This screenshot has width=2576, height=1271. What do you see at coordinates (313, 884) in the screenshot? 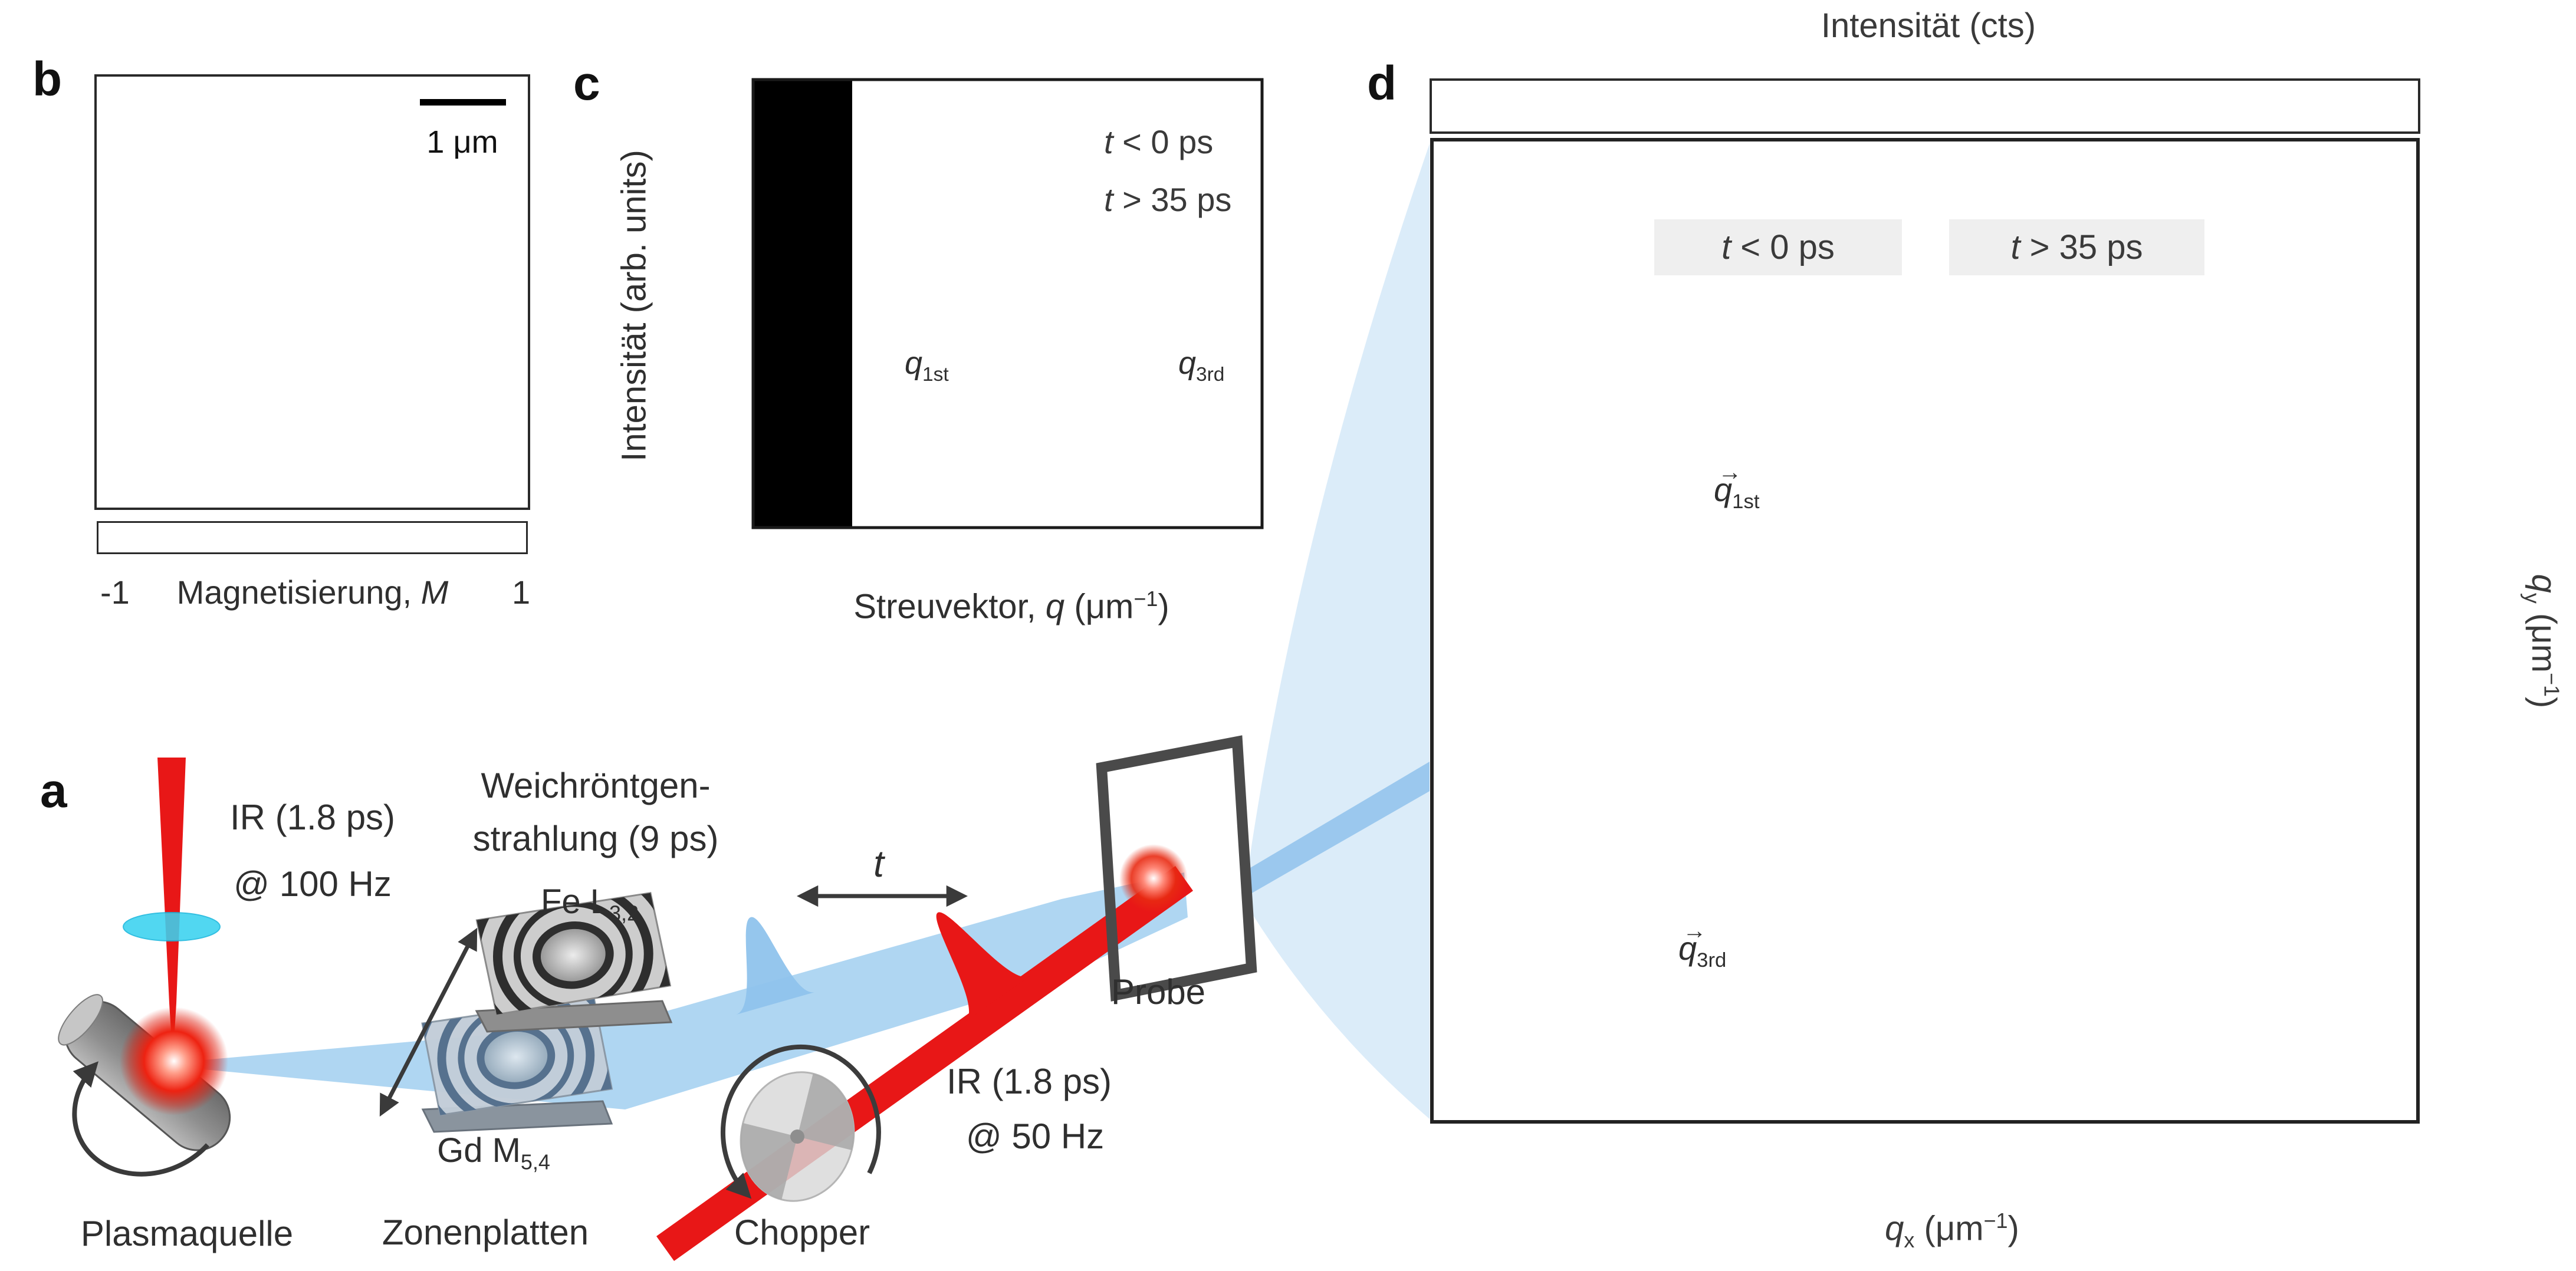
I see `a-ir-pump-label-line2: @ 100 Hz` at bounding box center [313, 884].